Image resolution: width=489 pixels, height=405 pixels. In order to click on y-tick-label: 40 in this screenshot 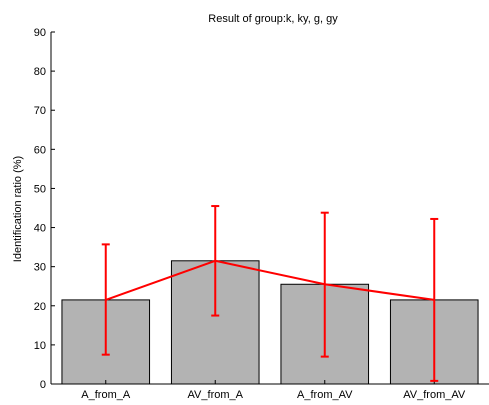, I will do `click(40, 229)`.